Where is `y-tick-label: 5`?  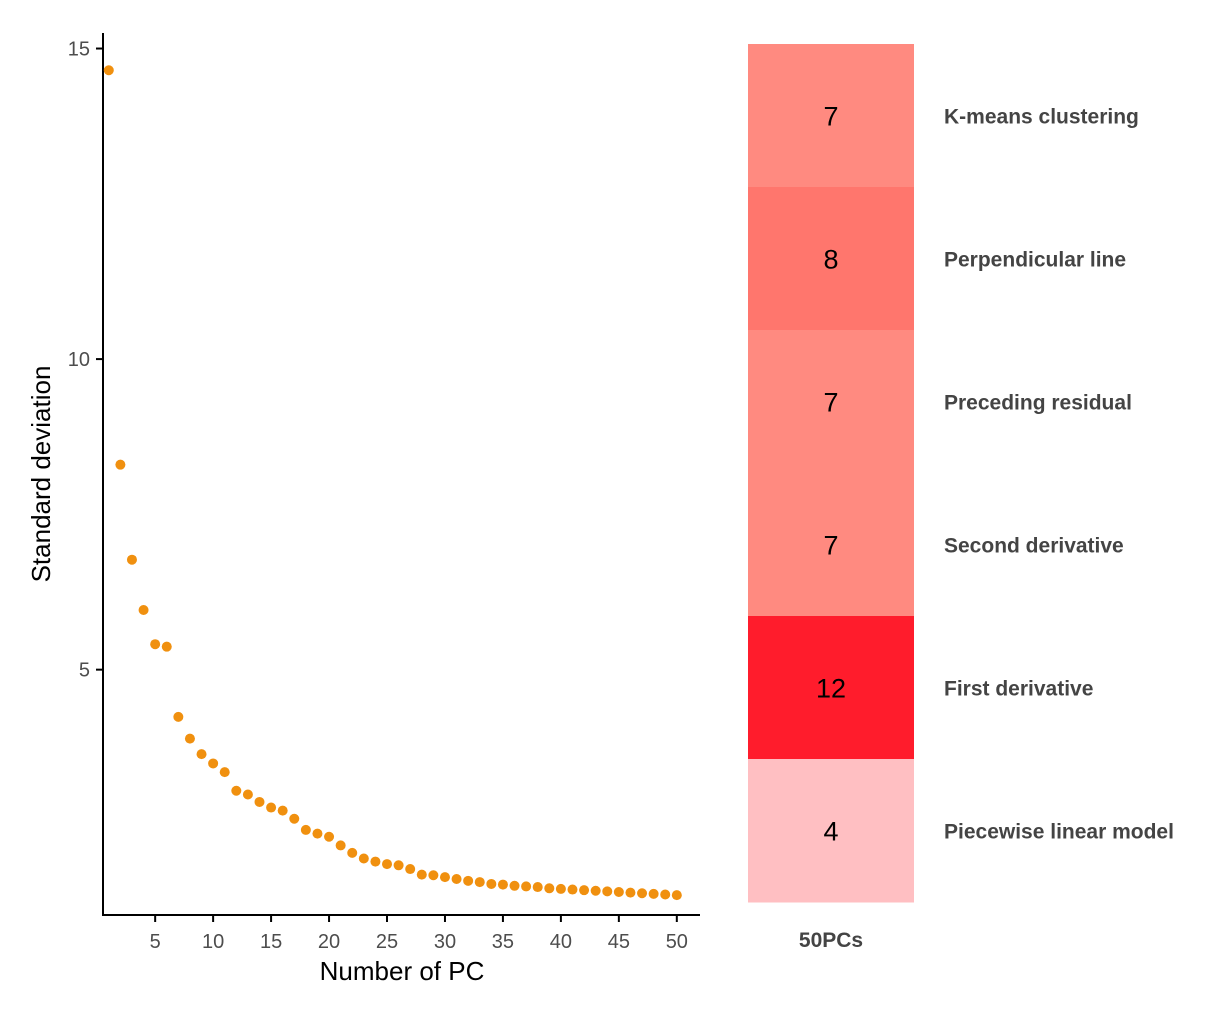
y-tick-label: 5 is located at coordinates (84, 671).